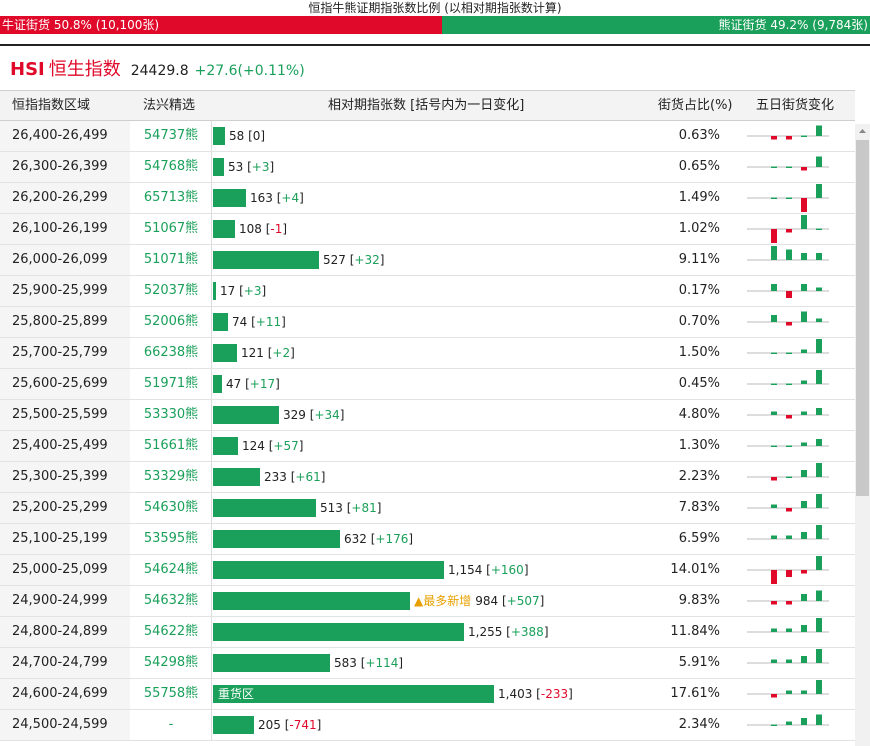 This screenshot has height=746, width=870. I want to click on ratio-title: 恒指牛熊证期指张数比例 (以相对期指张数计算), so click(435, 8).